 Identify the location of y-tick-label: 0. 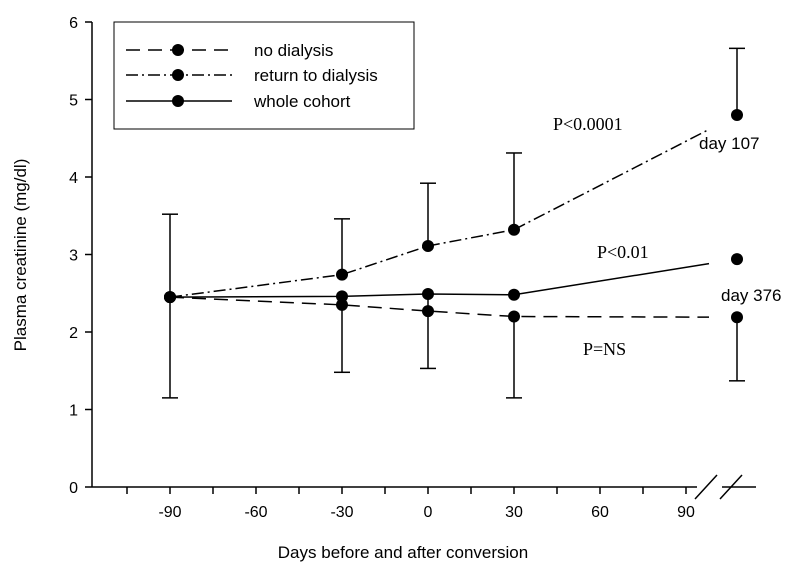
(73, 488).